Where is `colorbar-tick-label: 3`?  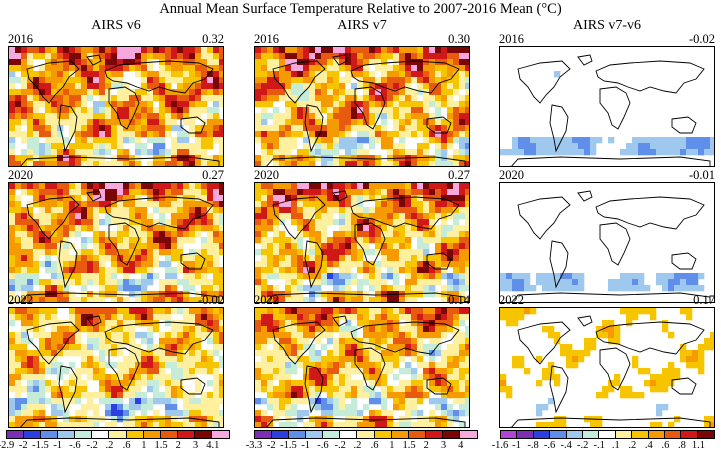
colorbar-tick-label: 3 is located at coordinates (443, 445).